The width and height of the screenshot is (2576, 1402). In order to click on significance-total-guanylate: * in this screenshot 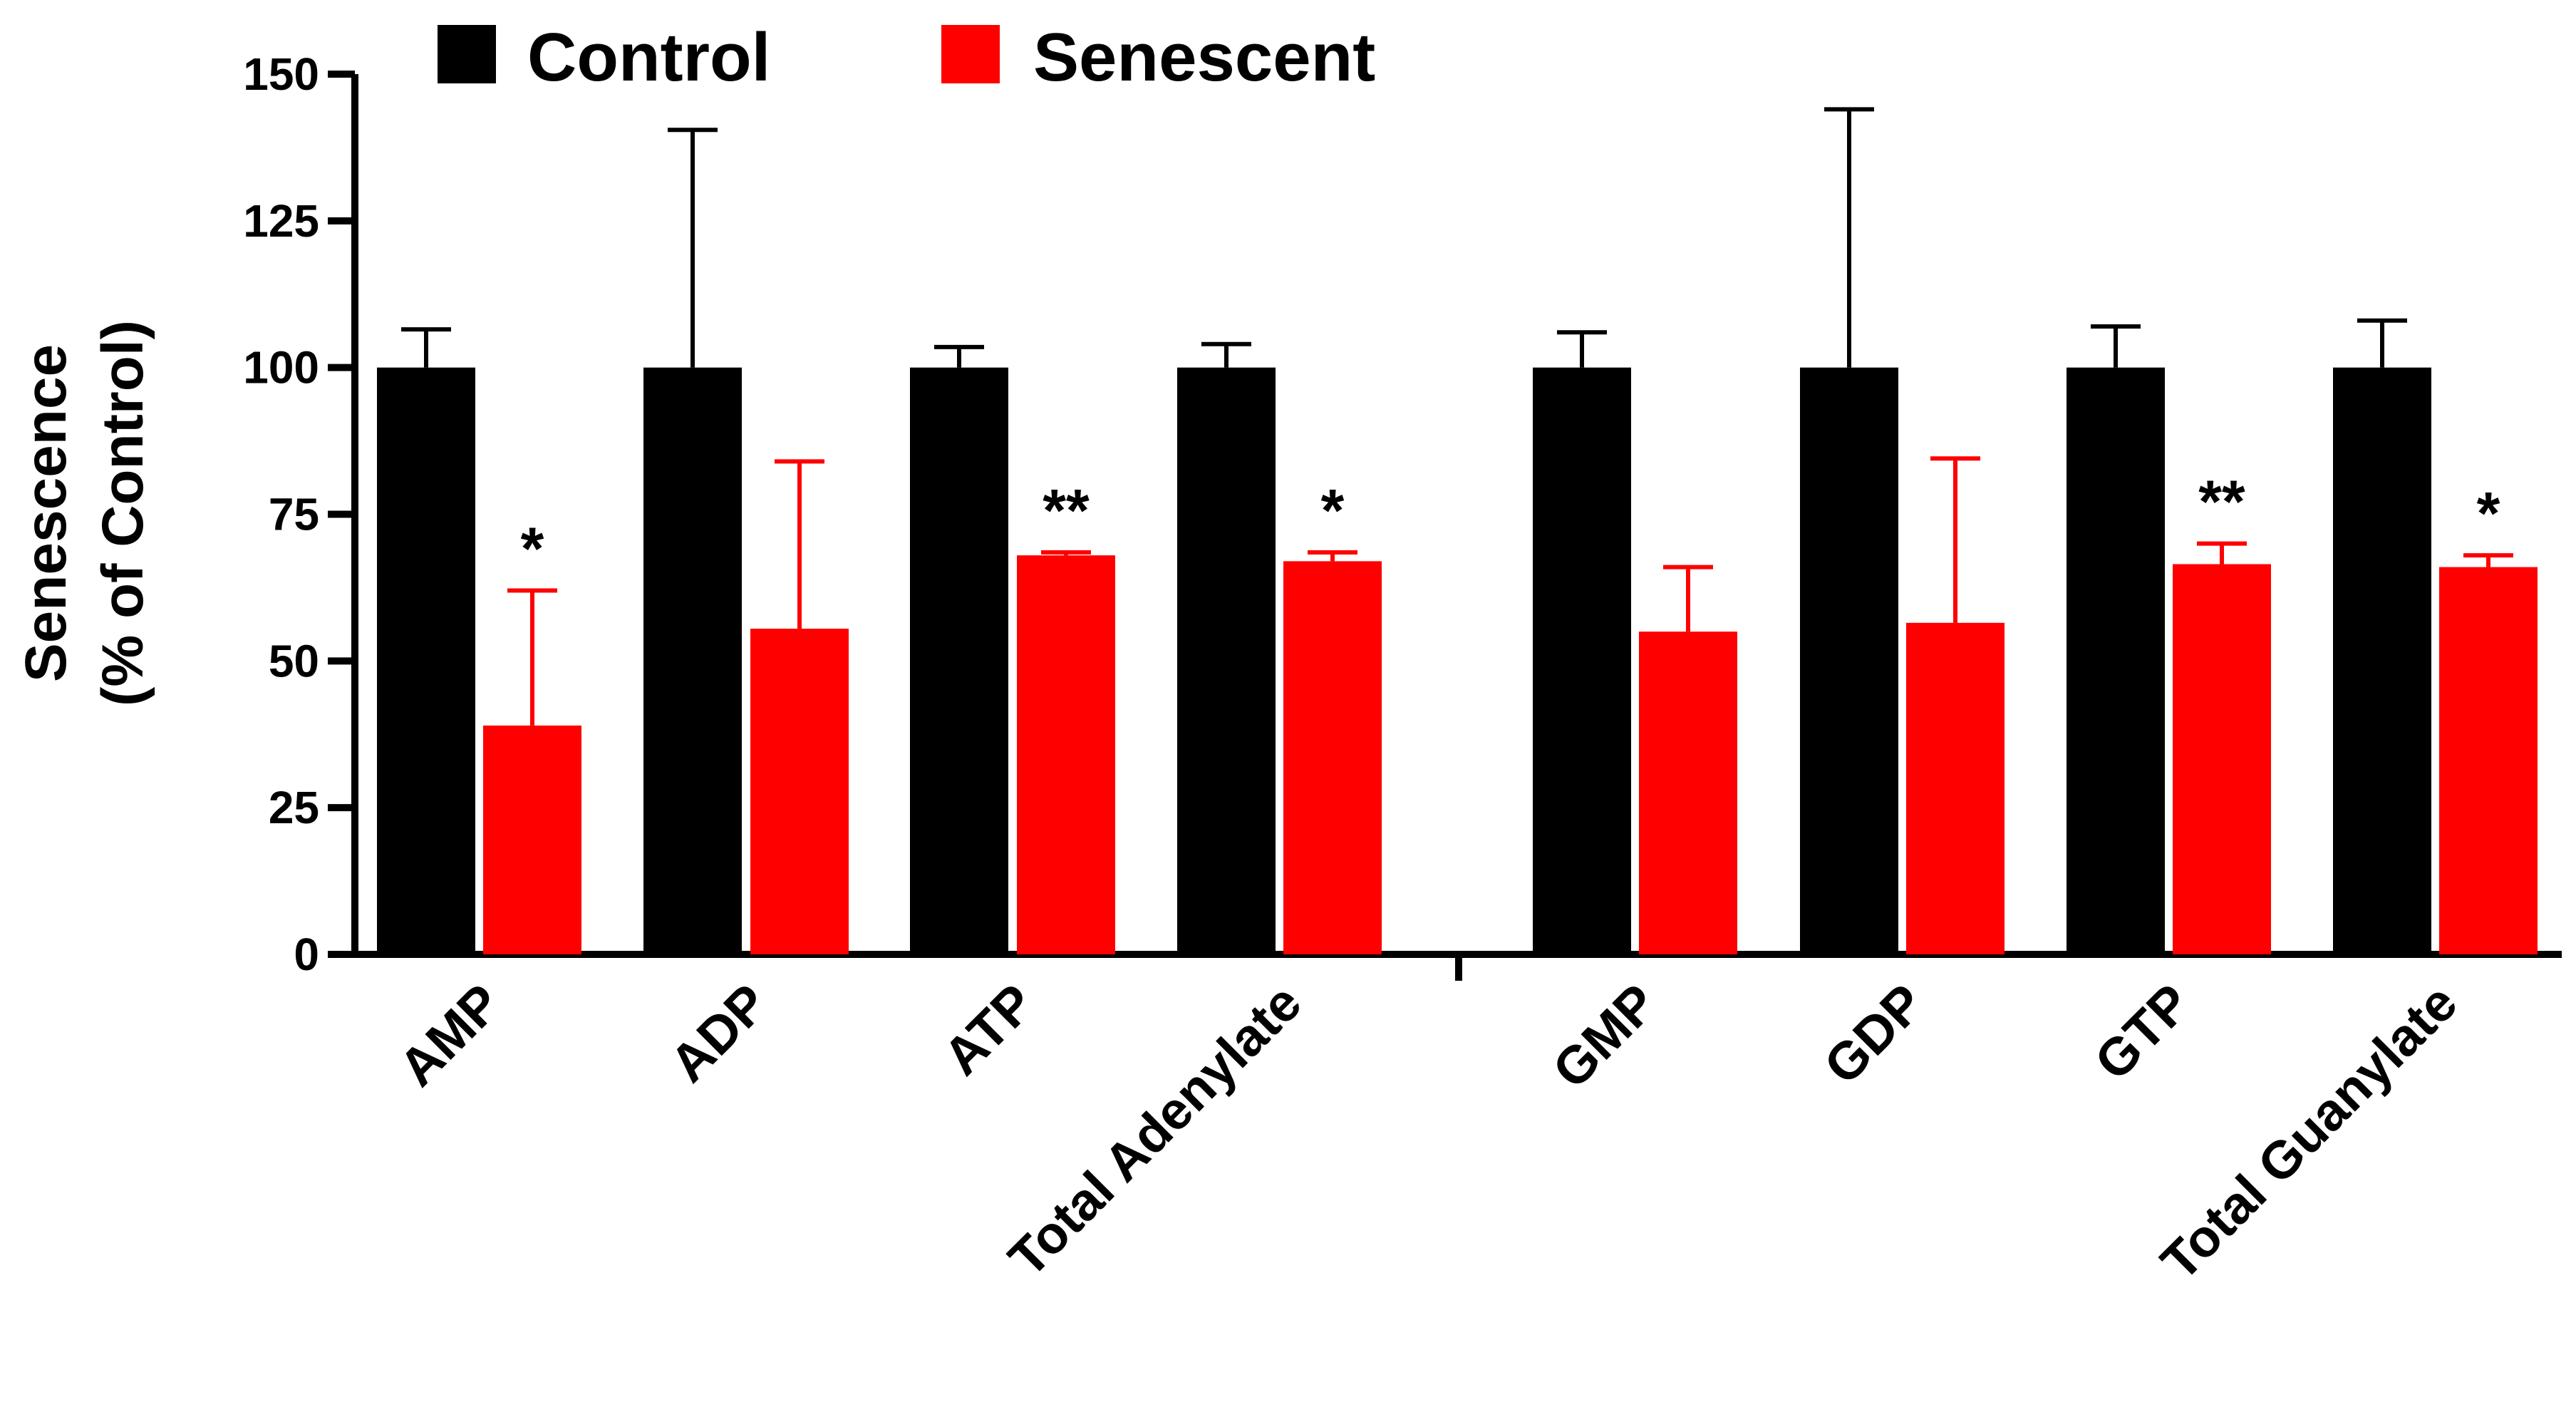, I will do `click(2489, 514)`.